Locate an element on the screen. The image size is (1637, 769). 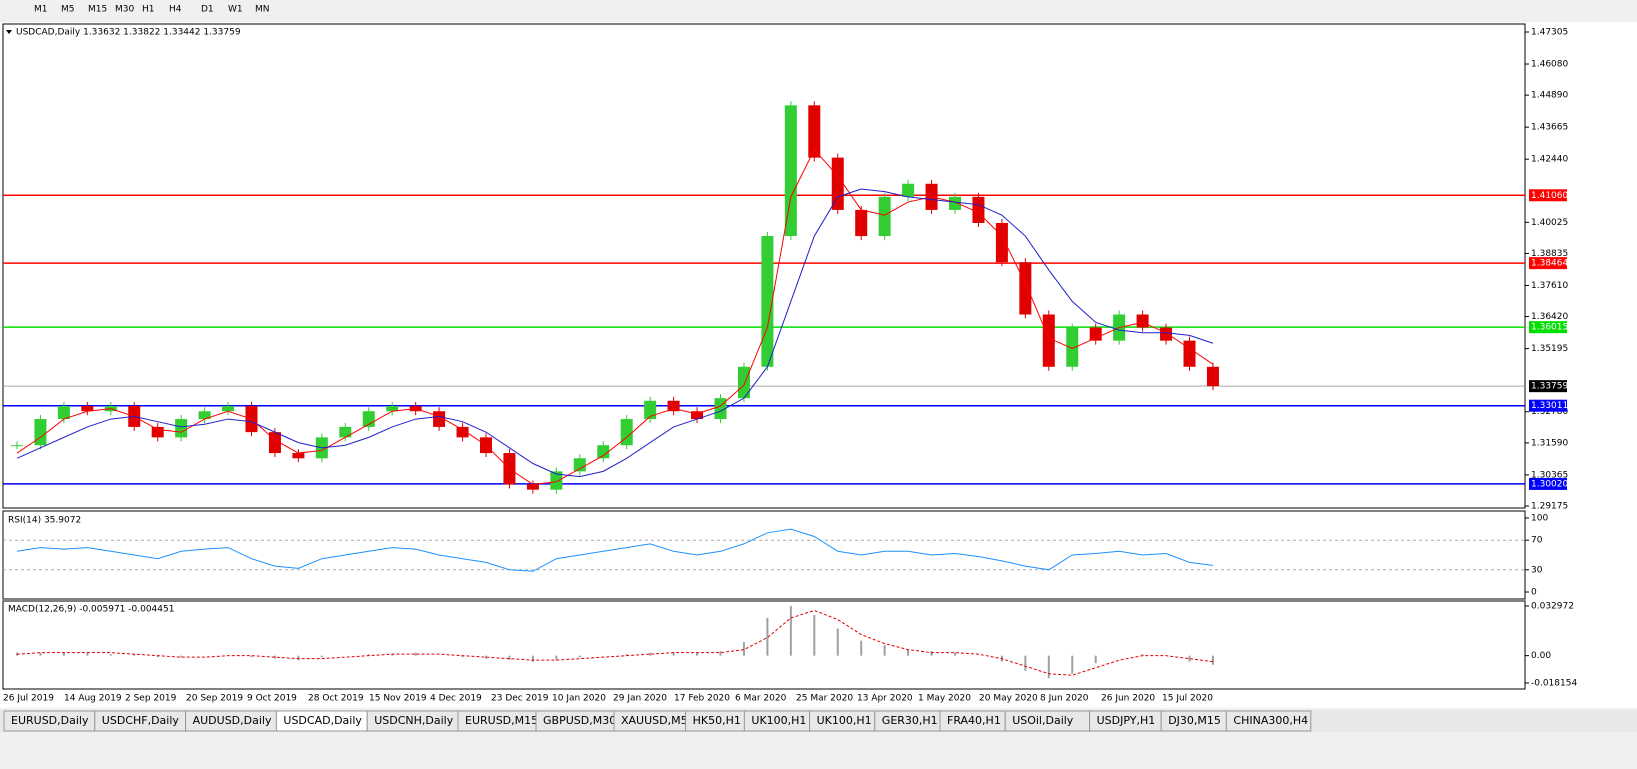
macd-title: MACD(12,26,9) -0.005971 -0.004451 is located at coordinates (91, 610).